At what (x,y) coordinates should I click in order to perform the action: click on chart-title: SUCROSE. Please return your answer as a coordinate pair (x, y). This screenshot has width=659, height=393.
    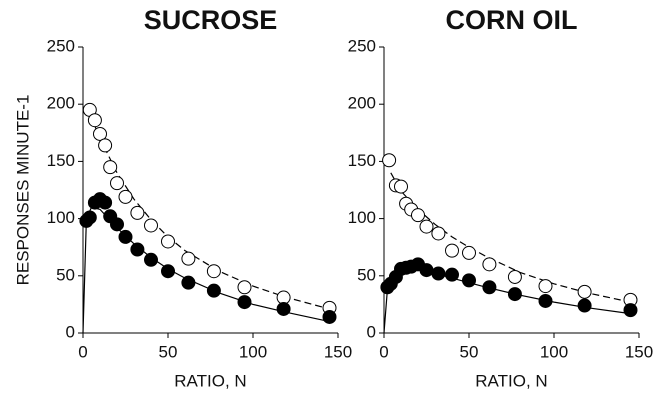
    Looking at the image, I should click on (211, 20).